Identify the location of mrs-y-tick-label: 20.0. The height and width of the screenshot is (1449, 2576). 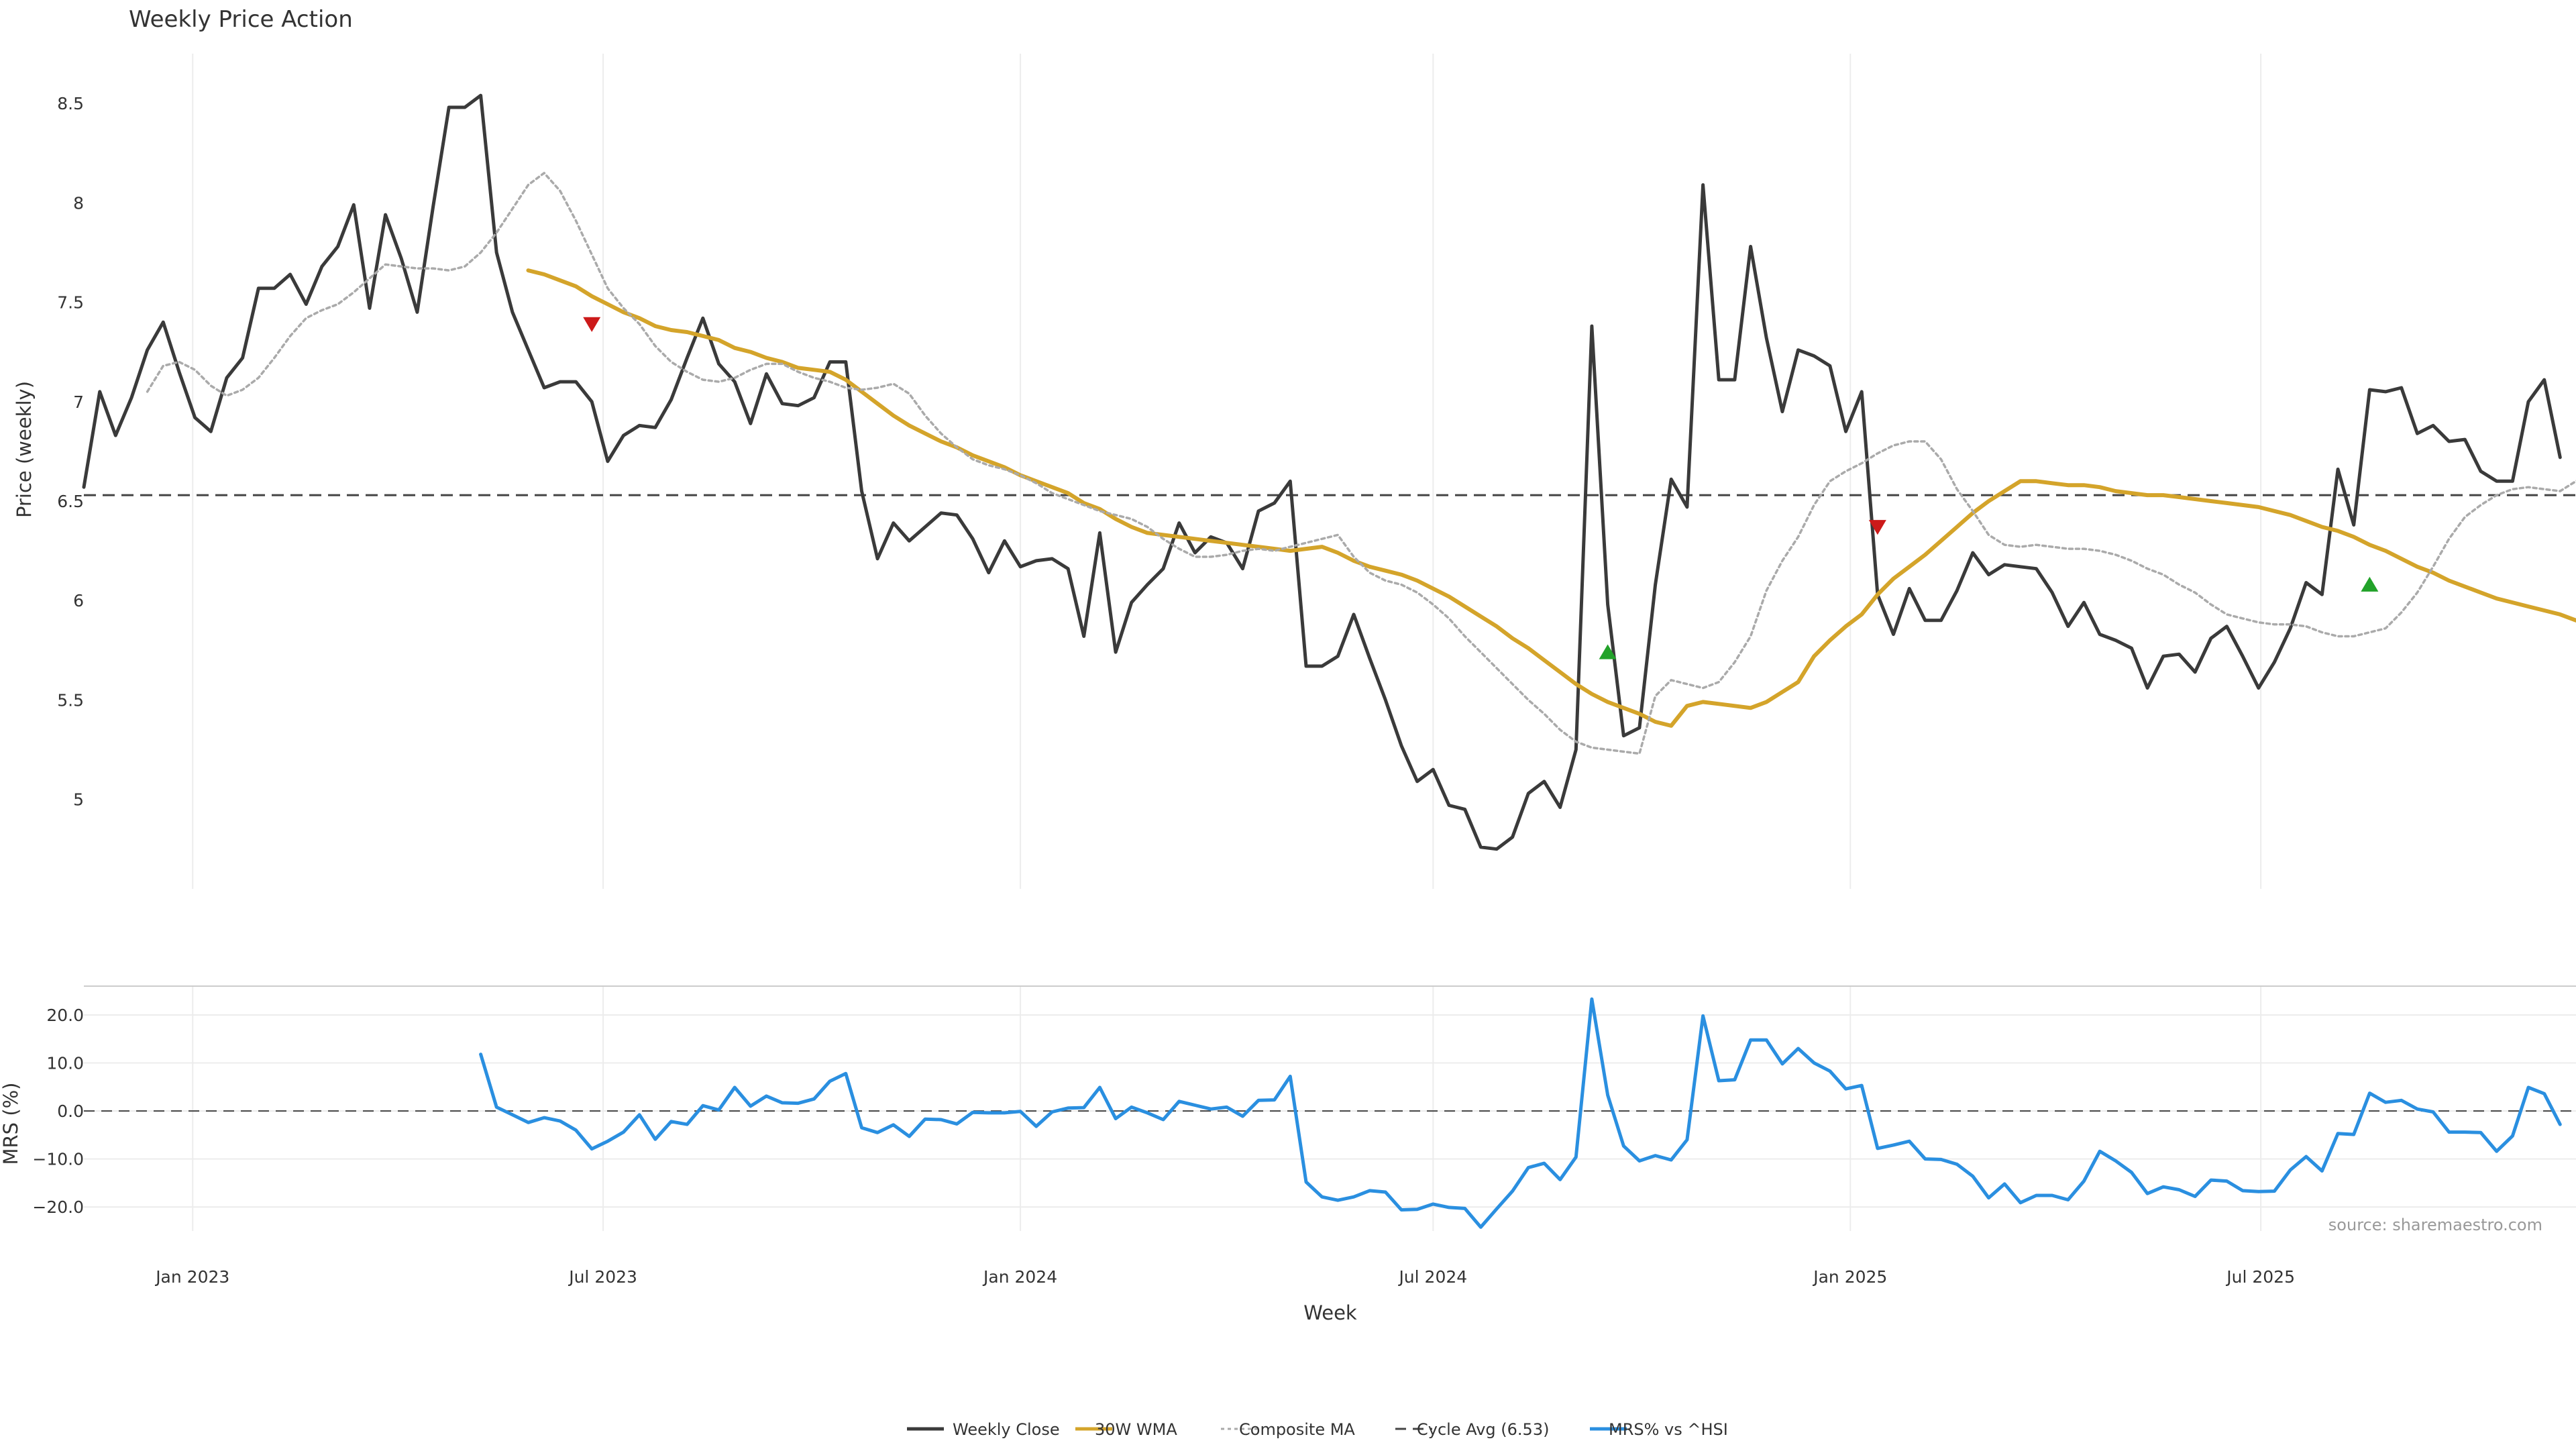
(65, 1015).